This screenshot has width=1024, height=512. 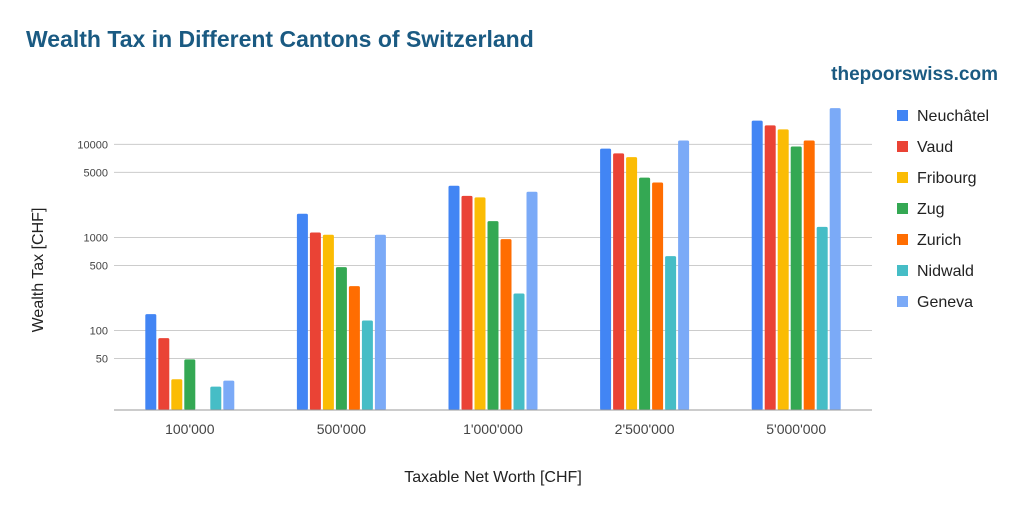 I want to click on x-axis-title: Taxable Net Worth [CHF], so click(x=493, y=477).